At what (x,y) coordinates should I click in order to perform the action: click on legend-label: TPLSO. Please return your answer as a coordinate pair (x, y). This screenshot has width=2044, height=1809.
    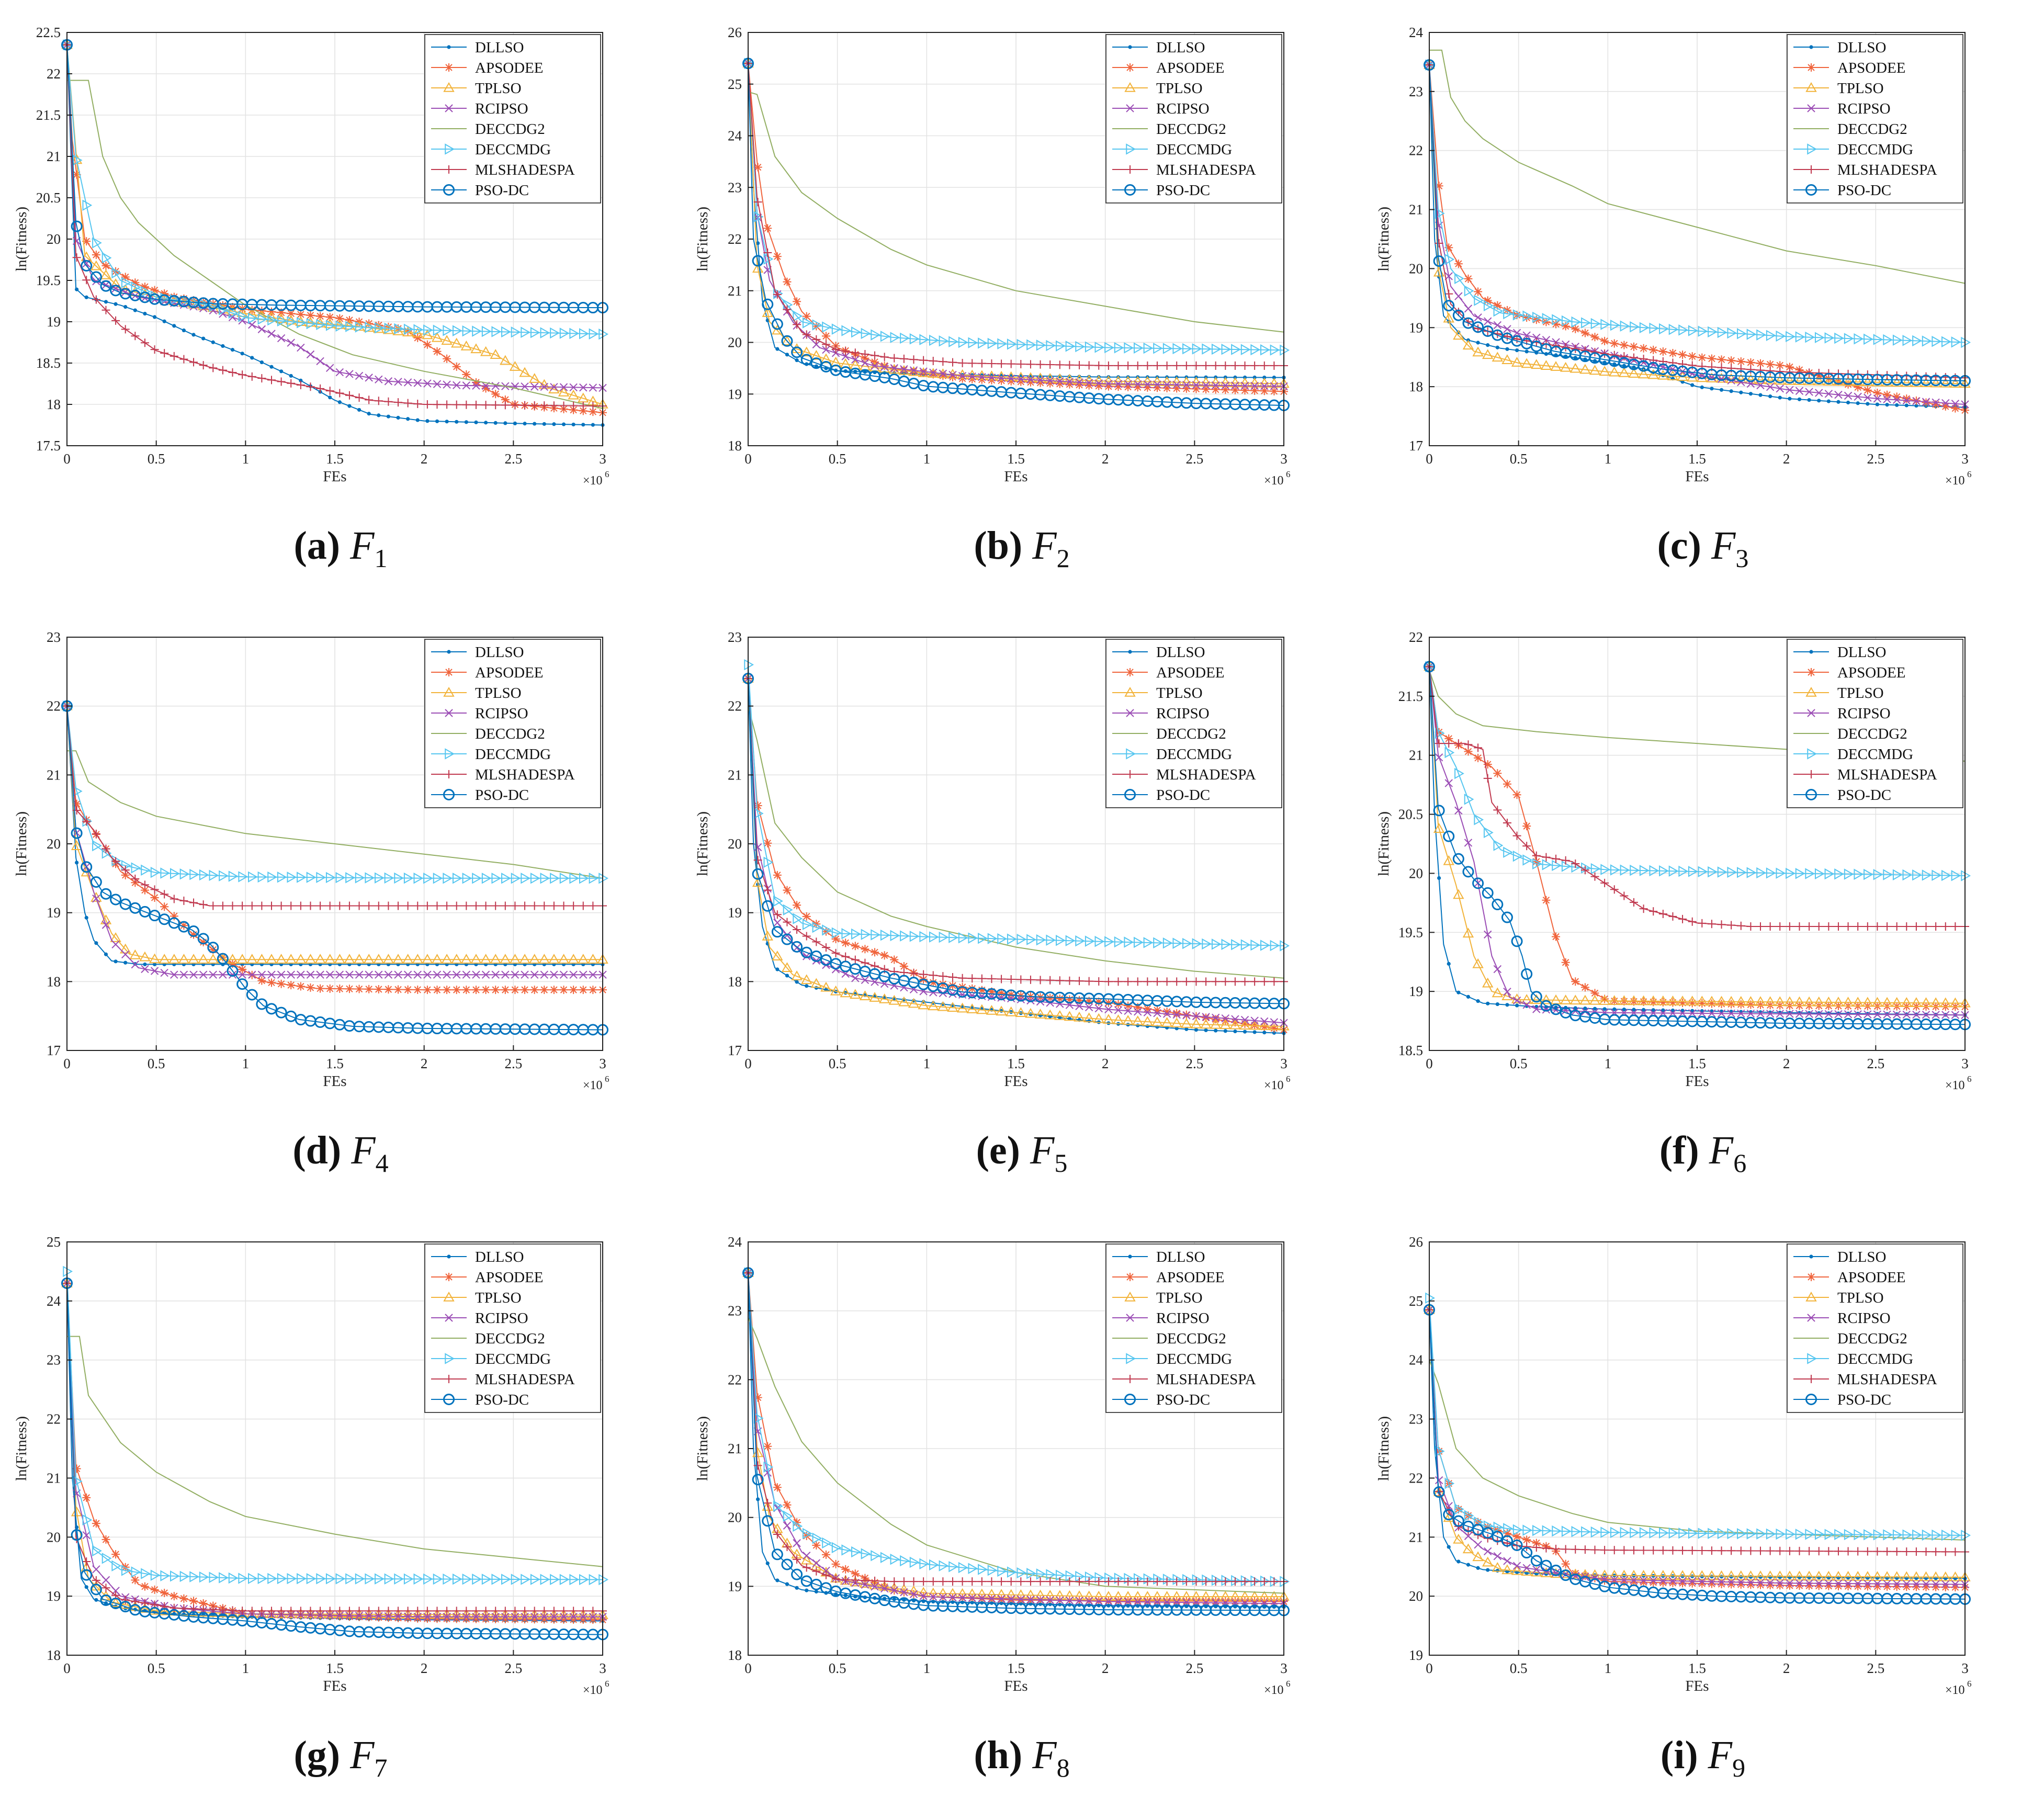
    Looking at the image, I should click on (1860, 1298).